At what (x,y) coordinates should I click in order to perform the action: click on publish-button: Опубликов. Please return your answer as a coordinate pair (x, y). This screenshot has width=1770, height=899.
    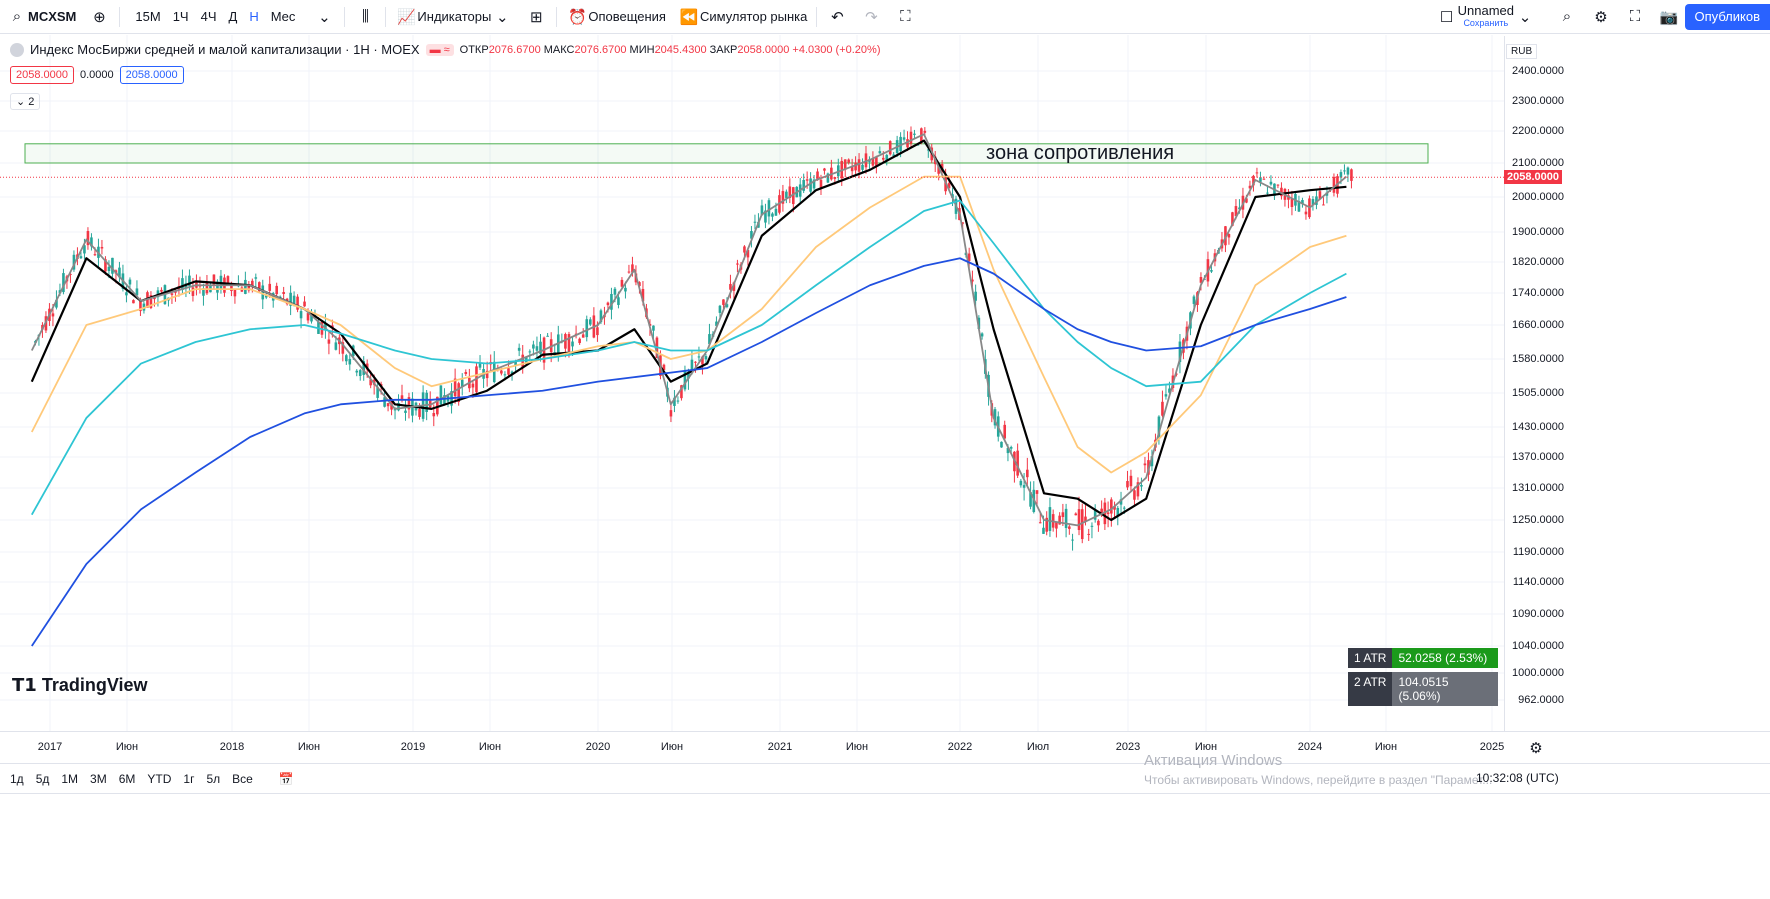
    Looking at the image, I should click on (1727, 17).